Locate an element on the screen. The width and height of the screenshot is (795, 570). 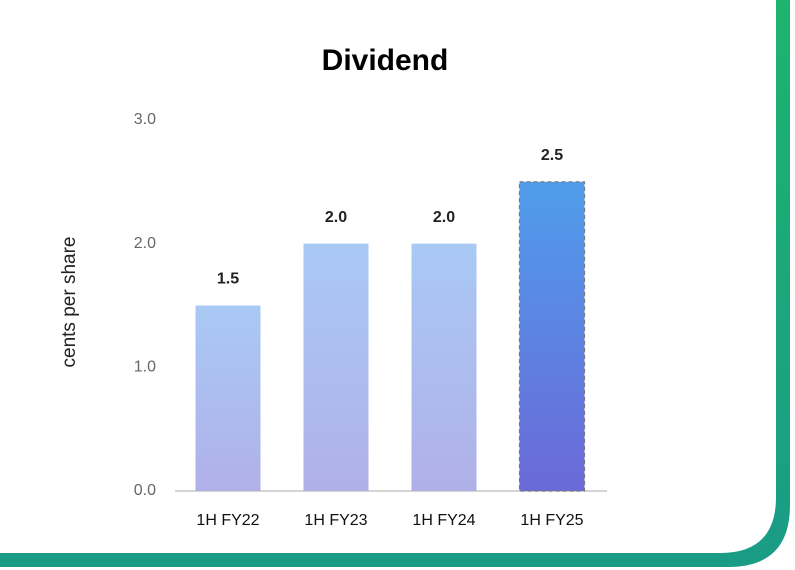
y-tick-label: 2.0 is located at coordinates (145, 243).